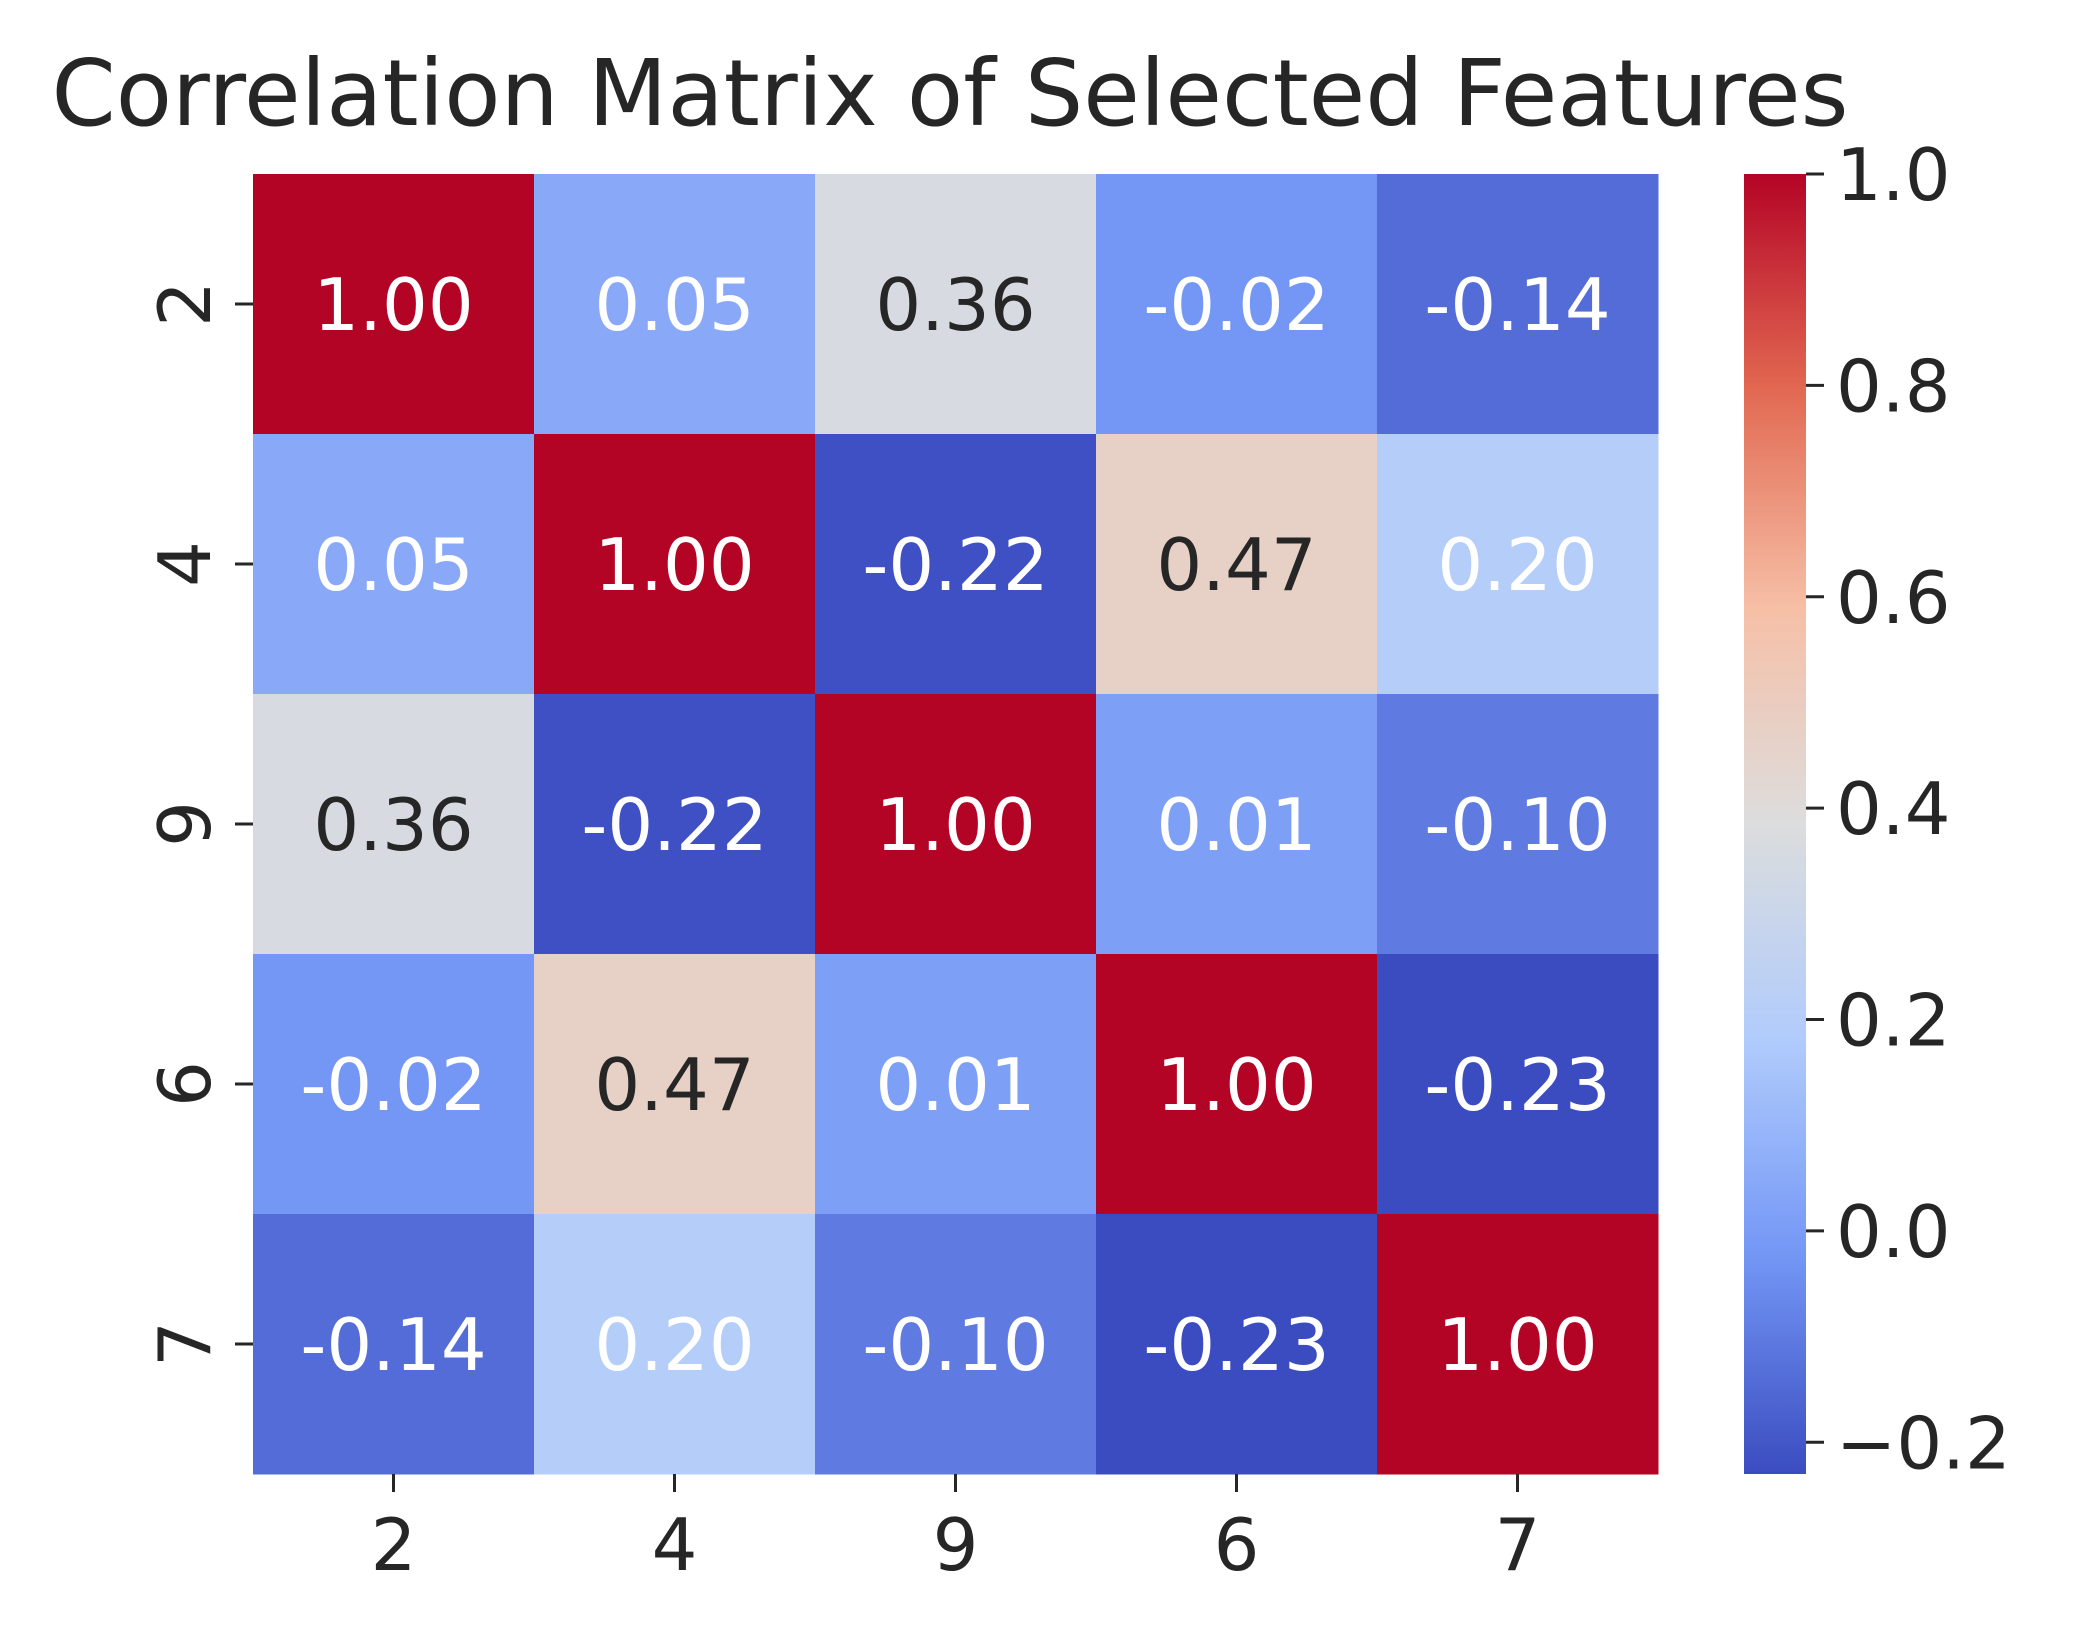  Describe the element at coordinates (1923, 1443) in the screenshot. I see `colorbar-tick-label: −0.2` at that location.